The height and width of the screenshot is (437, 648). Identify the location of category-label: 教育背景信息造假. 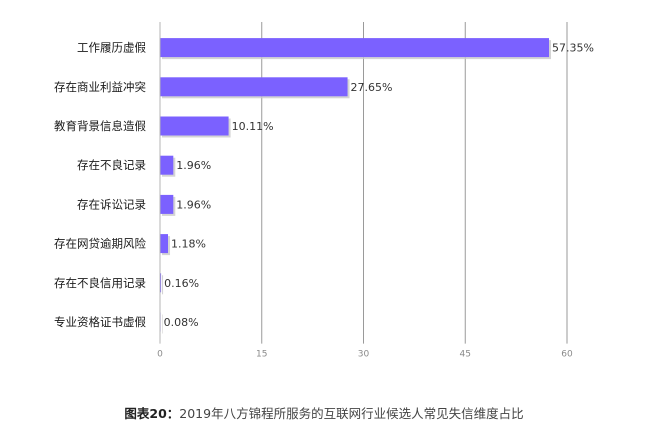
(100, 126).